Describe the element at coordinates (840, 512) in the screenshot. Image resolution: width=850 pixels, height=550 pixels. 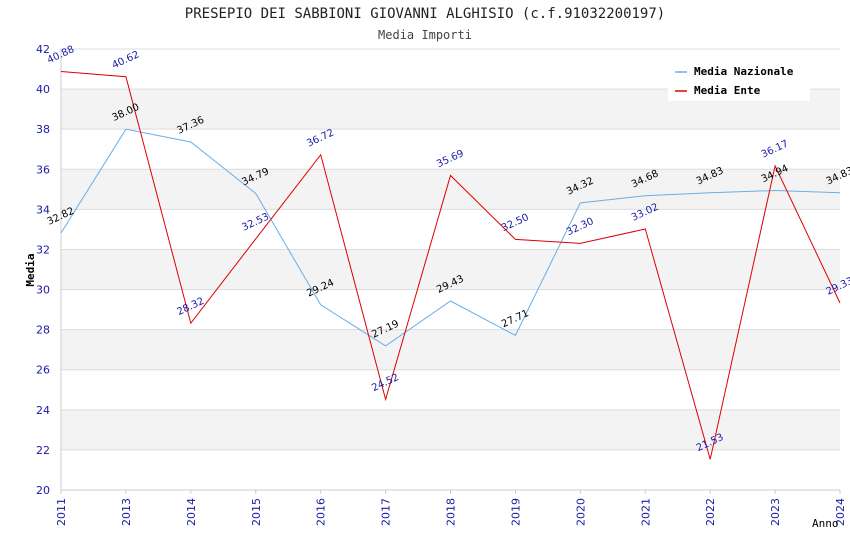
I see `x-tick-label: 2024` at that location.